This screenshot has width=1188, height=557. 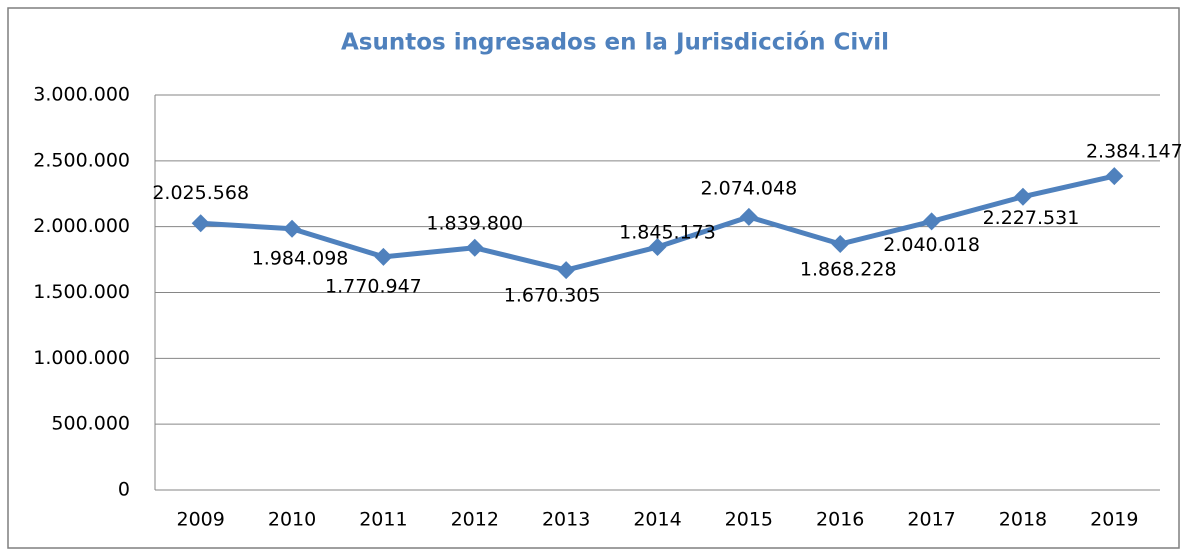 What do you see at coordinates (657, 520) in the screenshot?
I see `x-tick-label: 2014` at bounding box center [657, 520].